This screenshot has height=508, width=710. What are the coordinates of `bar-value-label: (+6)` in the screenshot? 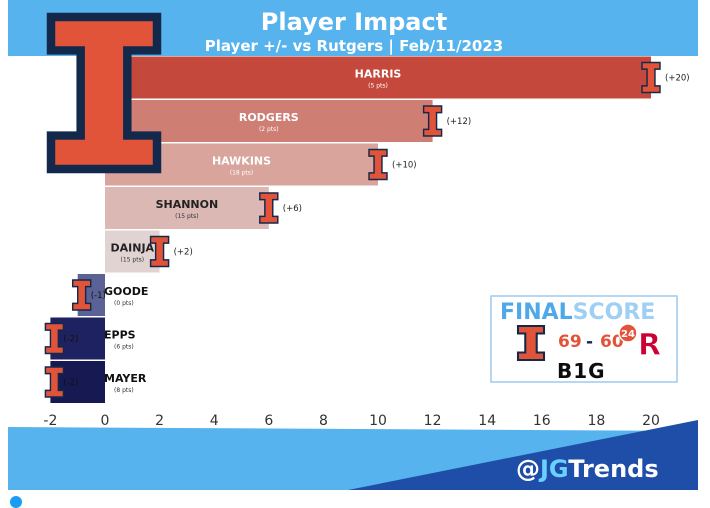 It's located at (292, 209).